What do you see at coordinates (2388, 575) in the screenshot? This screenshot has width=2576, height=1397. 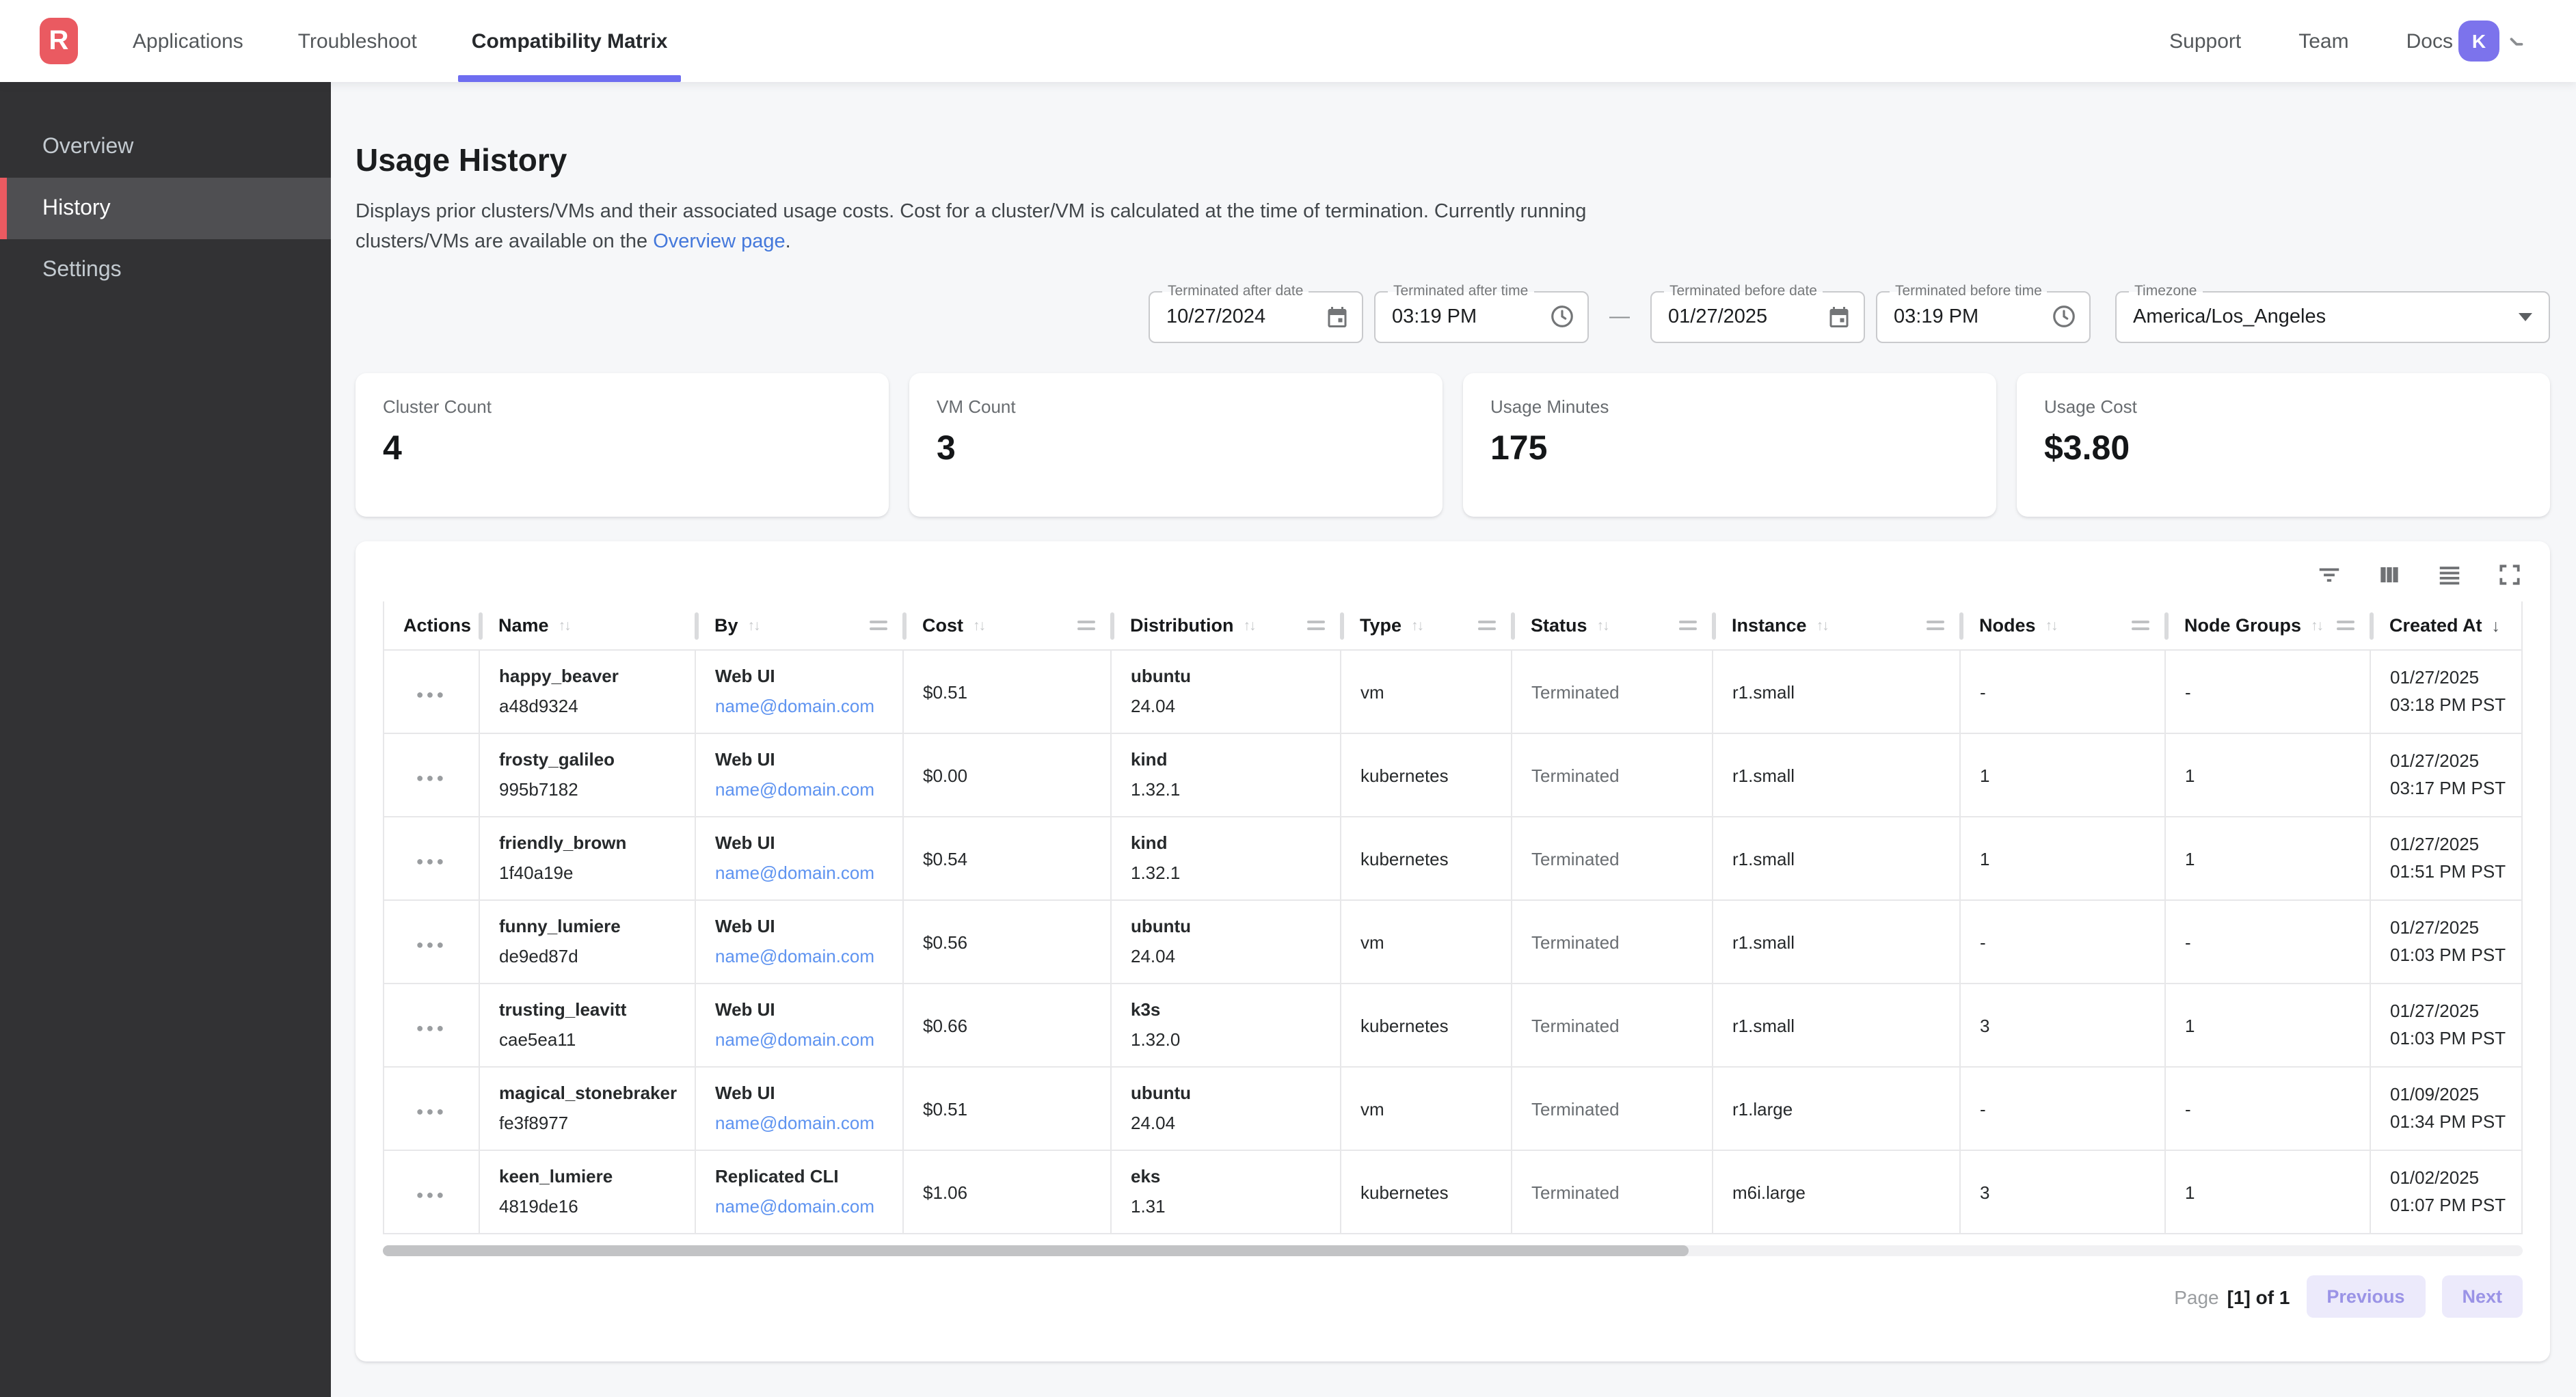 I see `columns-icon` at bounding box center [2388, 575].